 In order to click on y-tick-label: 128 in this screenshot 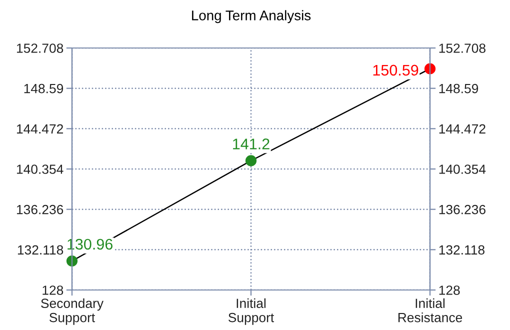, I will do `click(53, 290)`.